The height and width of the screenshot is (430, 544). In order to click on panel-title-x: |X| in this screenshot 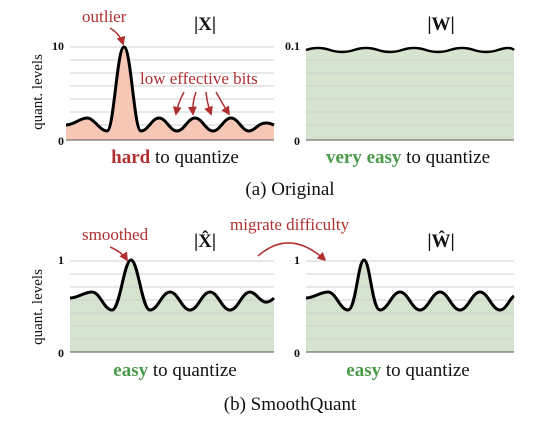, I will do `click(205, 24)`.